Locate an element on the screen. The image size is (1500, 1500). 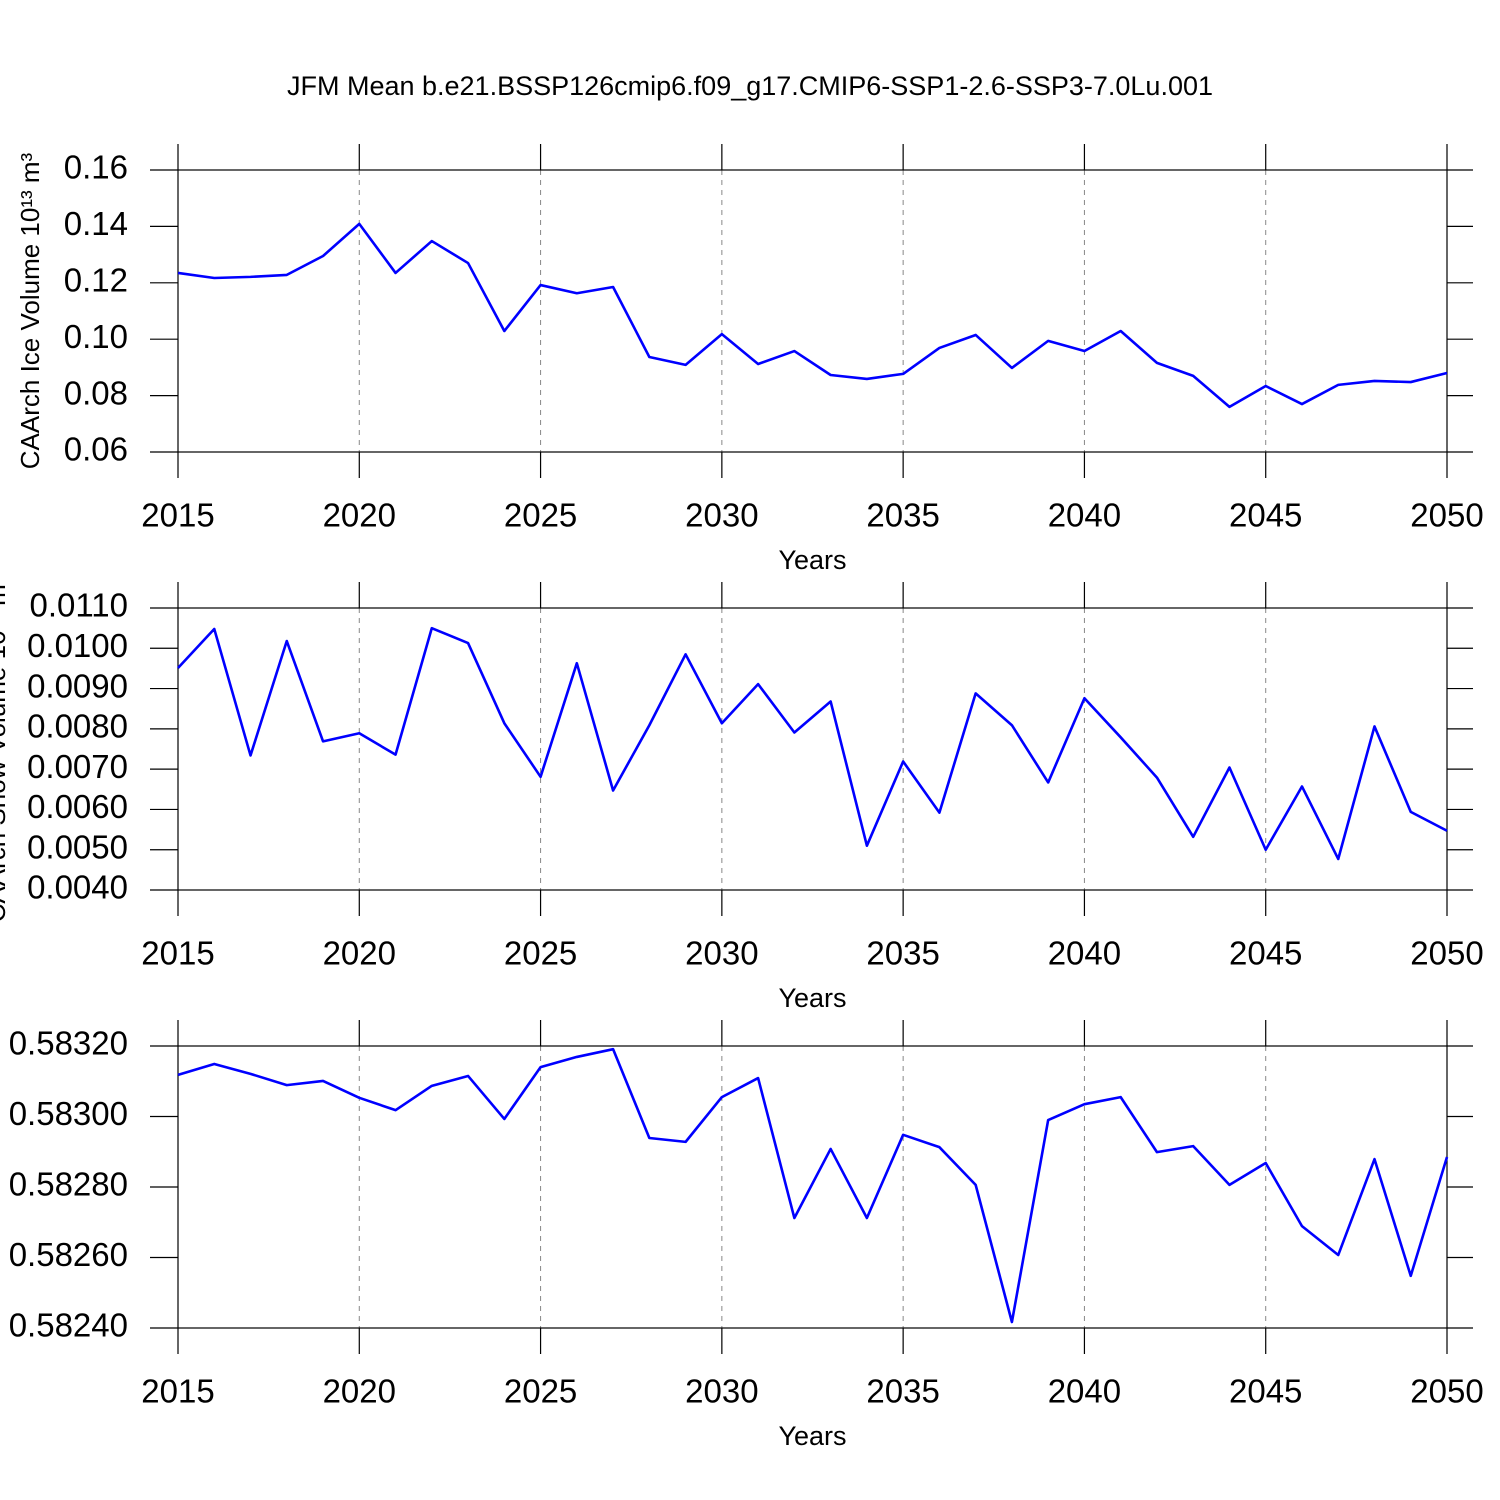
y-tick-label: 0.0110 is located at coordinates (79, 605).